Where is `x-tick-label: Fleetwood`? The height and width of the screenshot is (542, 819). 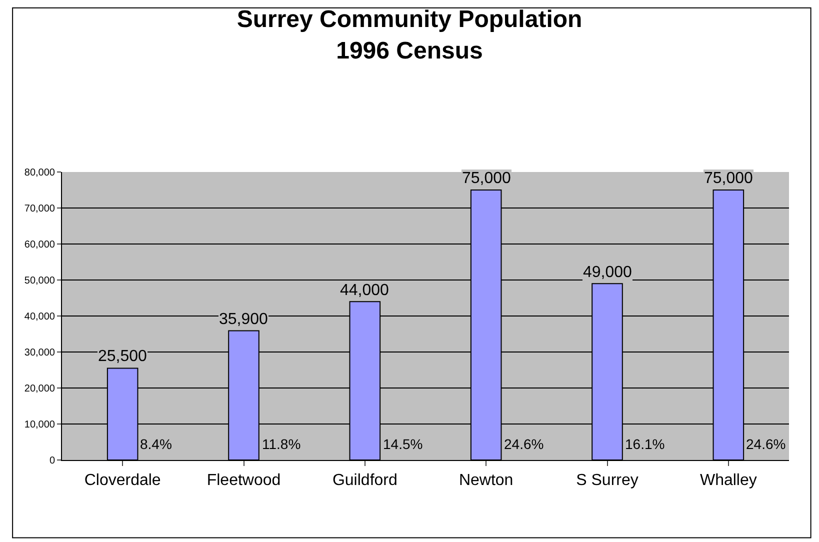
x-tick-label: Fleetwood is located at coordinates (243, 481).